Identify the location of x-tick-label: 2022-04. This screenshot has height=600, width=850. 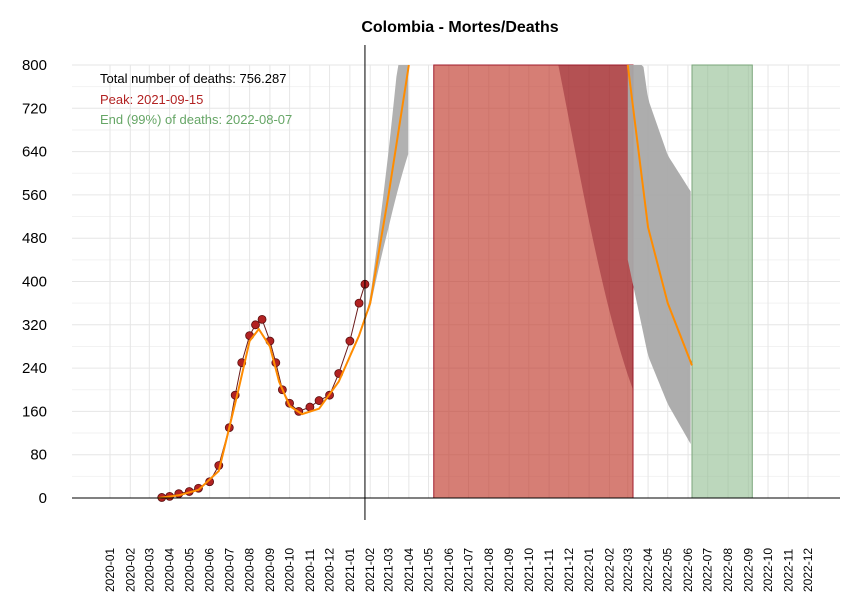
(648, 570).